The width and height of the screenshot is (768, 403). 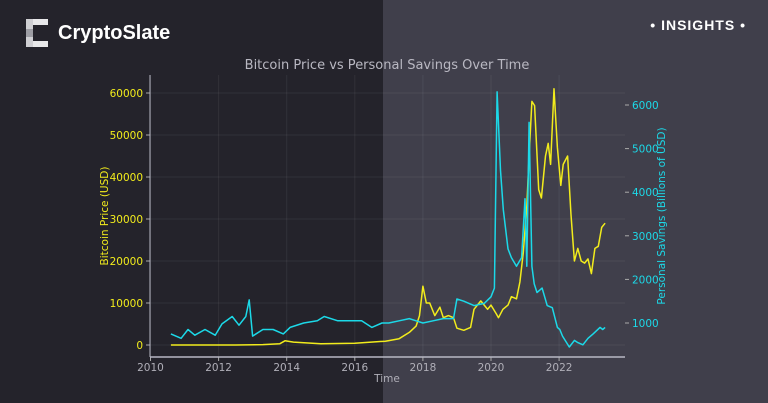 What do you see at coordinates (126, 220) in the screenshot?
I see `y-left-tick-label: 30000` at bounding box center [126, 220].